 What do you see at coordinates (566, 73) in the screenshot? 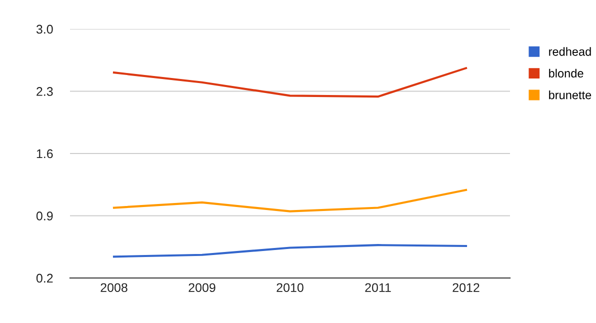
I see `legend-label: blonde` at bounding box center [566, 73].